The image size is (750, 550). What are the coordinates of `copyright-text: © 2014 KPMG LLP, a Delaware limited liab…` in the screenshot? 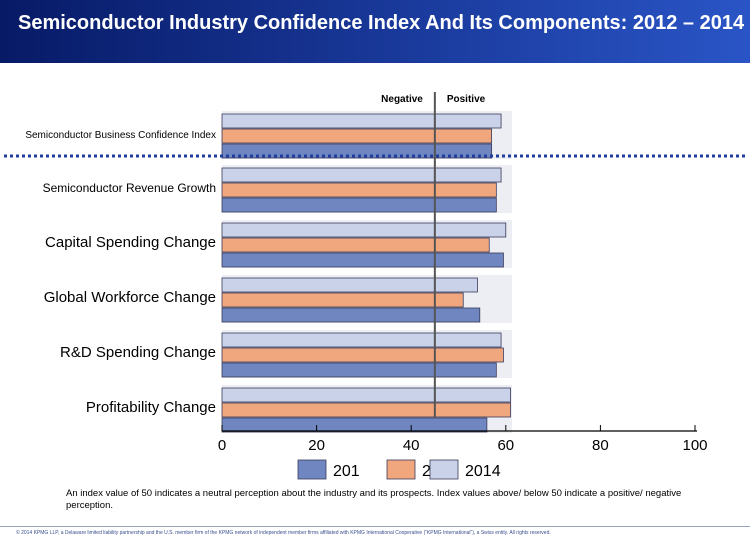 It's located at (283, 533).